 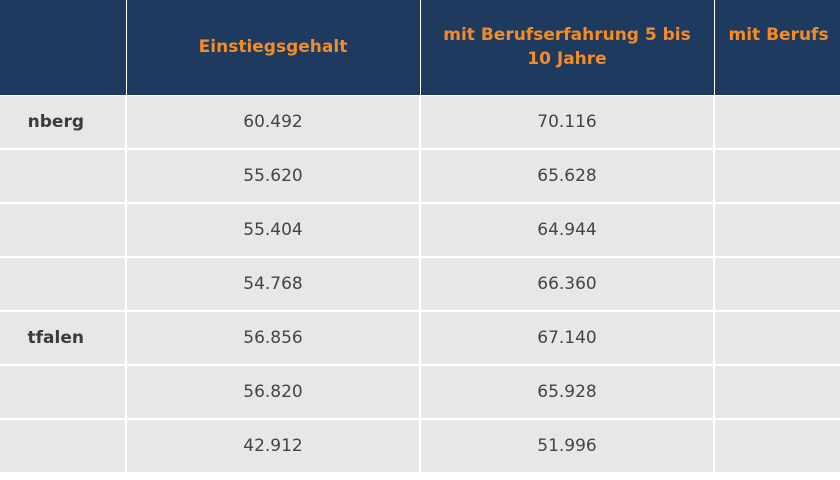 What do you see at coordinates (567, 230) in the screenshot?
I see `experience-5-10-cell: 64.944` at bounding box center [567, 230].